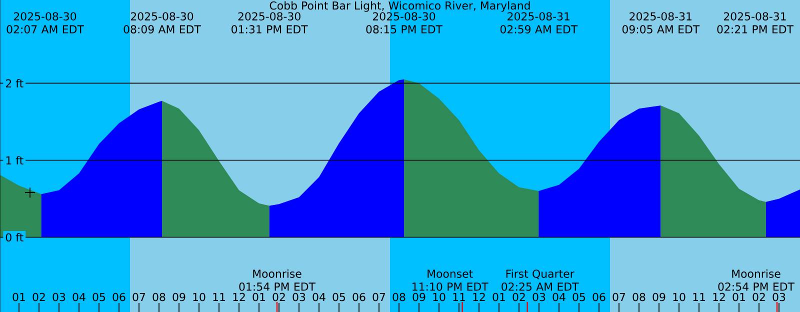 Image resolution: width=800 pixels, height=312 pixels. I want to click on ref-line-label: First Quarter 02:25 AM EDT, so click(540, 280).